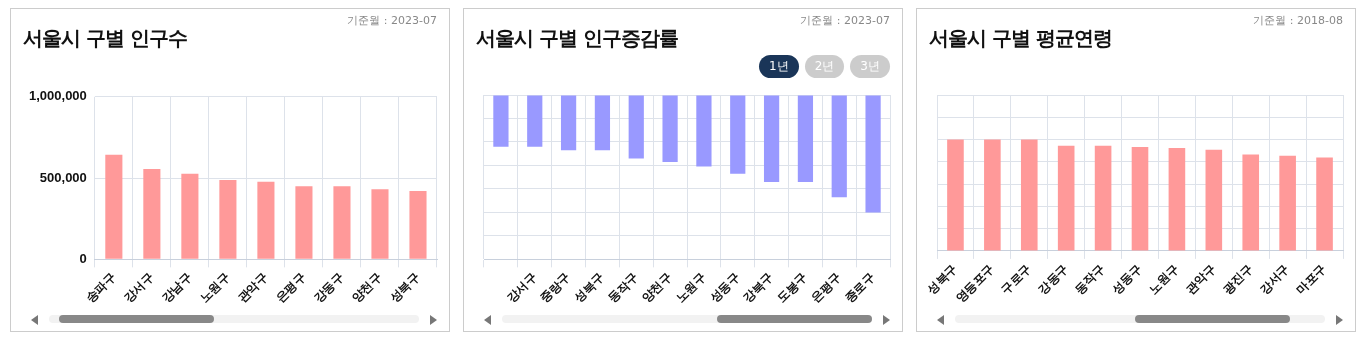  Describe the element at coordinates (63, 177) in the screenshot. I see `y-tick-label: 500,000` at that location.